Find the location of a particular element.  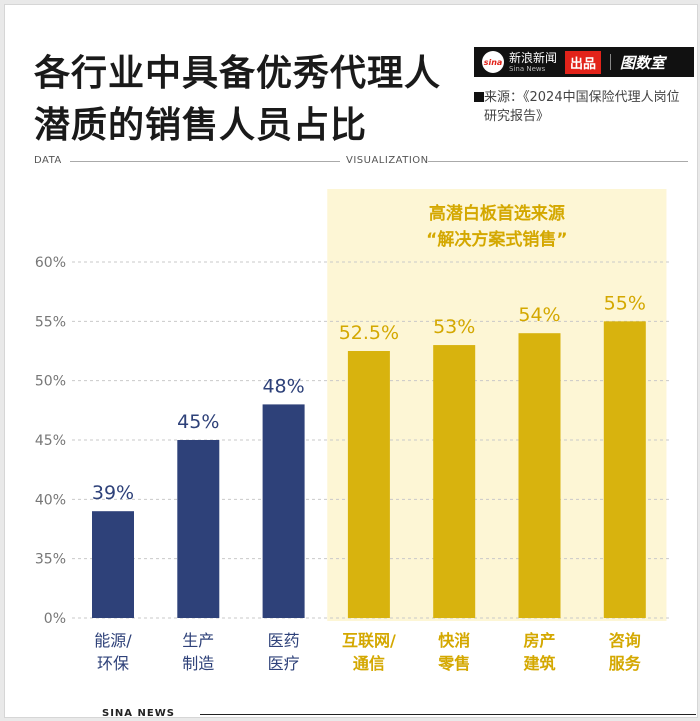

y-tick-label: 35% is located at coordinates (50, 560).